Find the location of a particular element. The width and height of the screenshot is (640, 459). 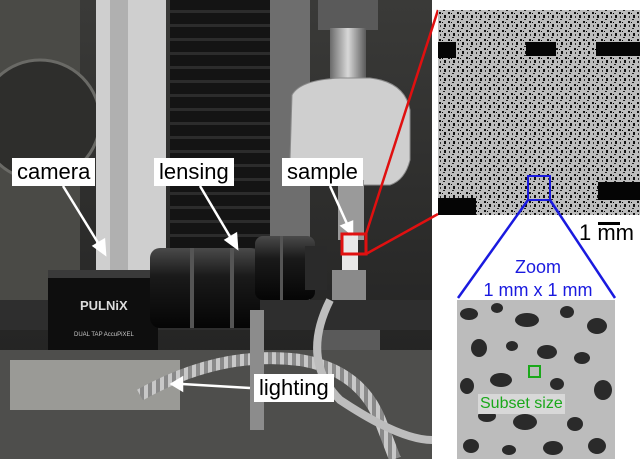

speckle-pattern-image is located at coordinates (539, 112).